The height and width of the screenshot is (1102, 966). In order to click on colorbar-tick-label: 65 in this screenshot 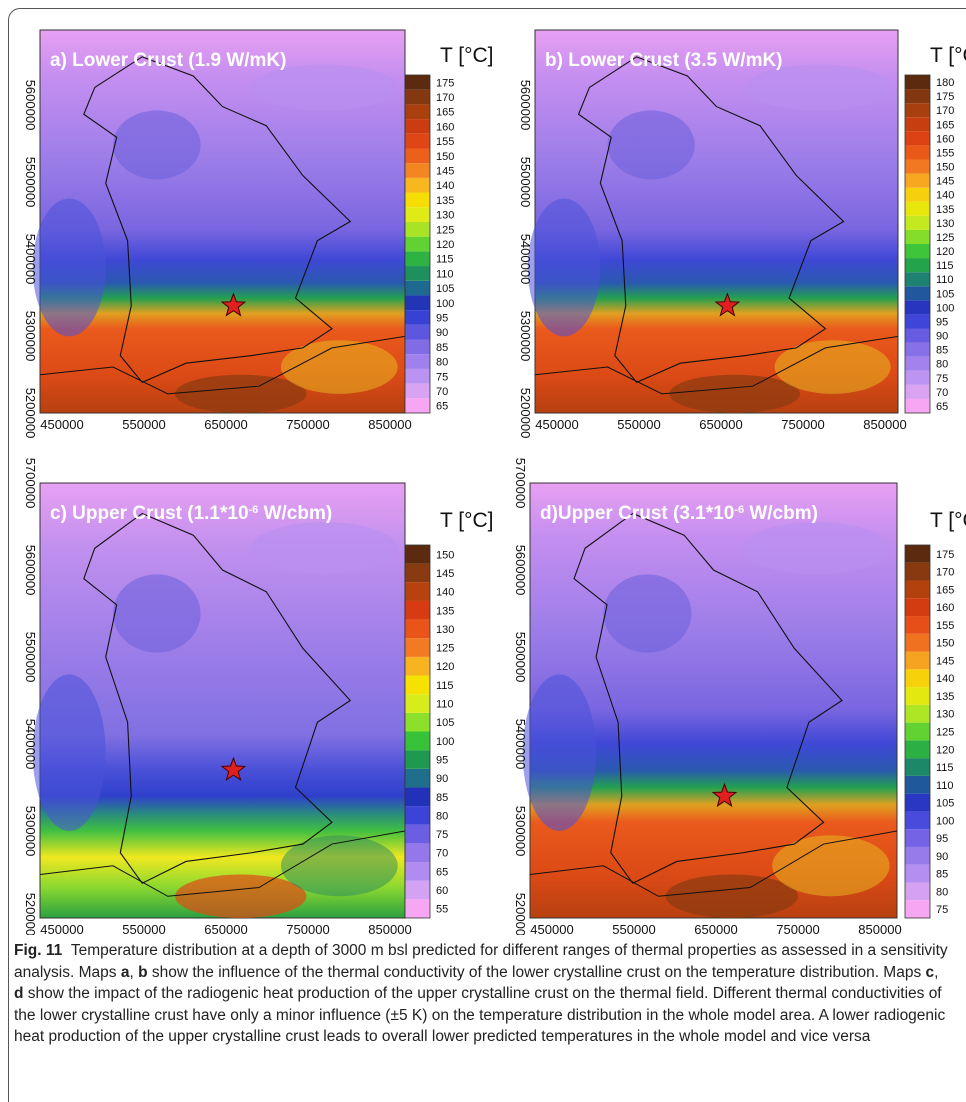, I will do `click(442, 872)`.